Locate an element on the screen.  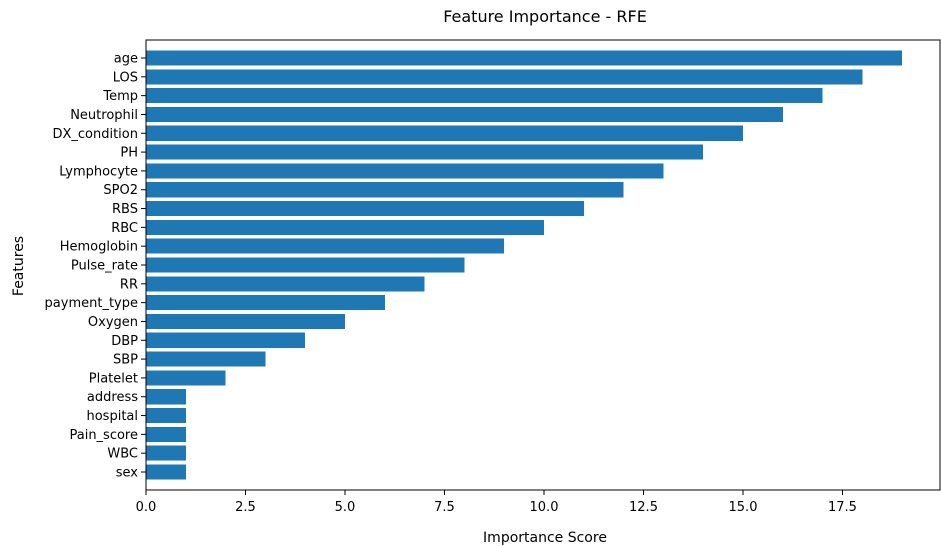
x-tick-label: 0.0 is located at coordinates (146, 507).